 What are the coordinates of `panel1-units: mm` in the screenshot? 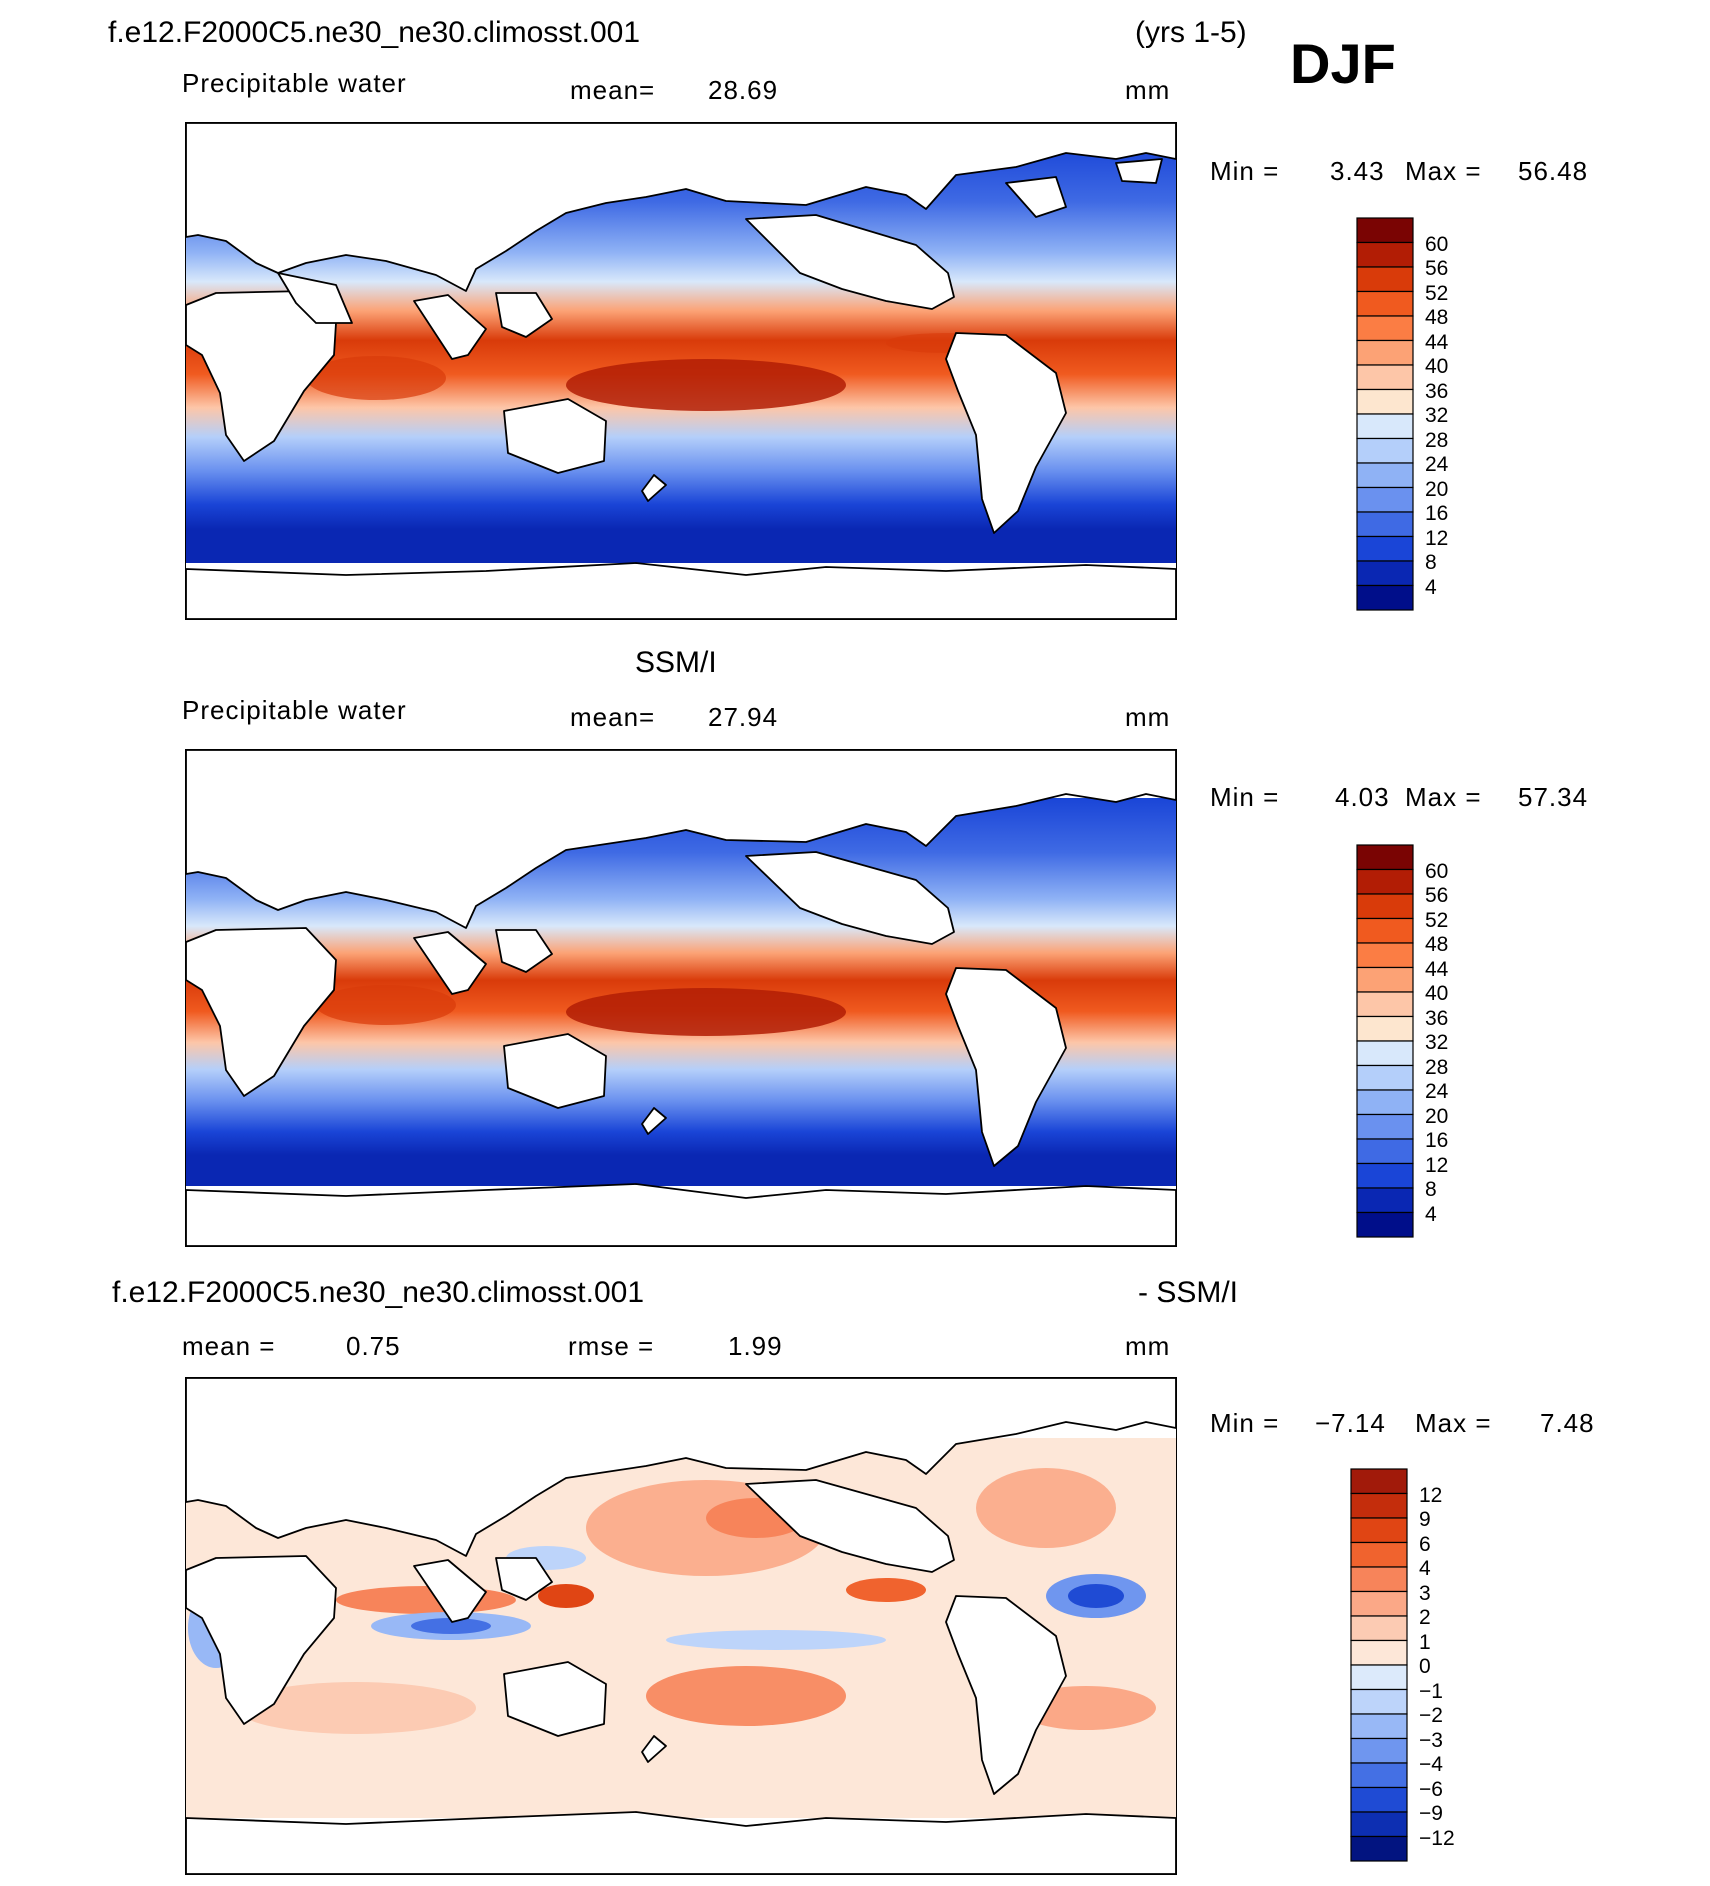 It's located at (1148, 90).